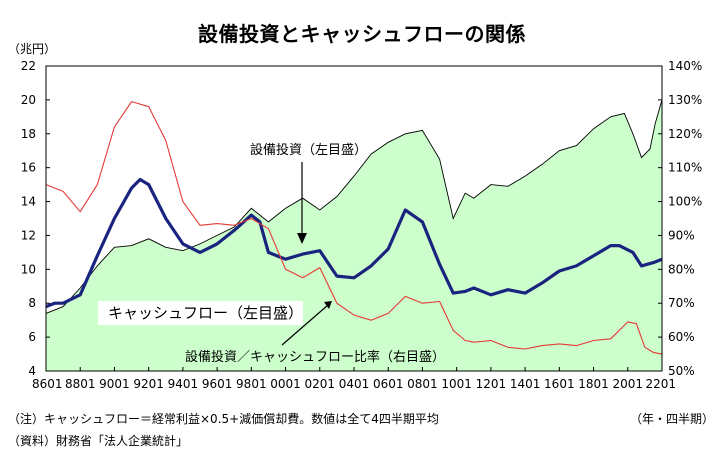  I want to click on chart-title: 設備投資とキャッシュフローの関係, so click(362, 34).